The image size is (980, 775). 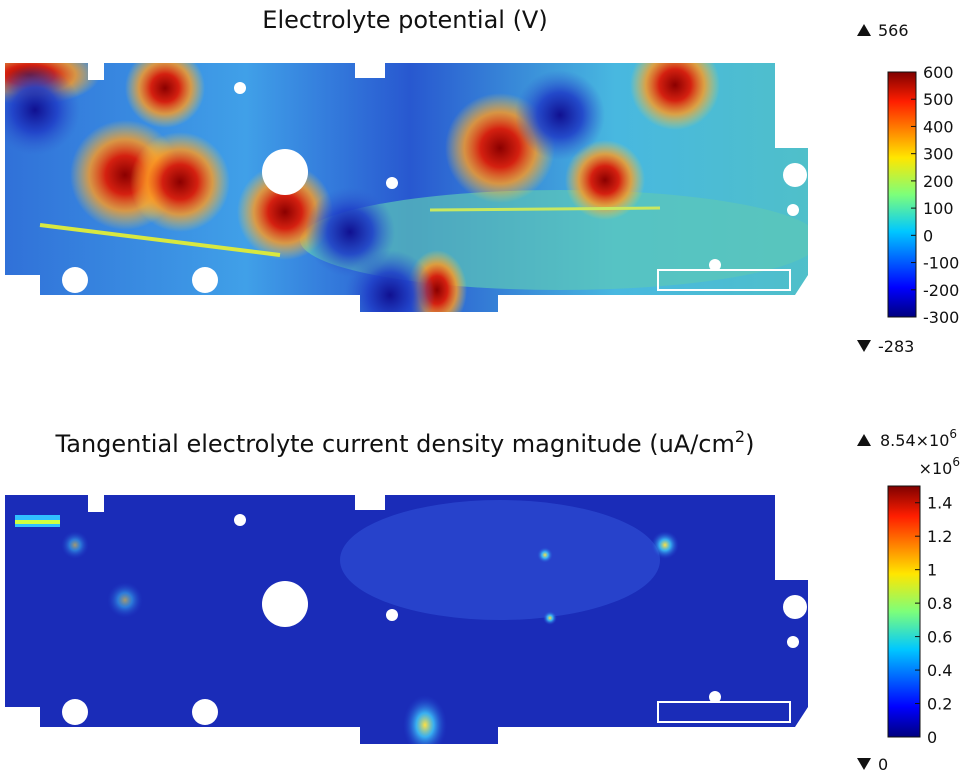 What do you see at coordinates (893, 30) in the screenshot?
I see `max-label: 566` at bounding box center [893, 30].